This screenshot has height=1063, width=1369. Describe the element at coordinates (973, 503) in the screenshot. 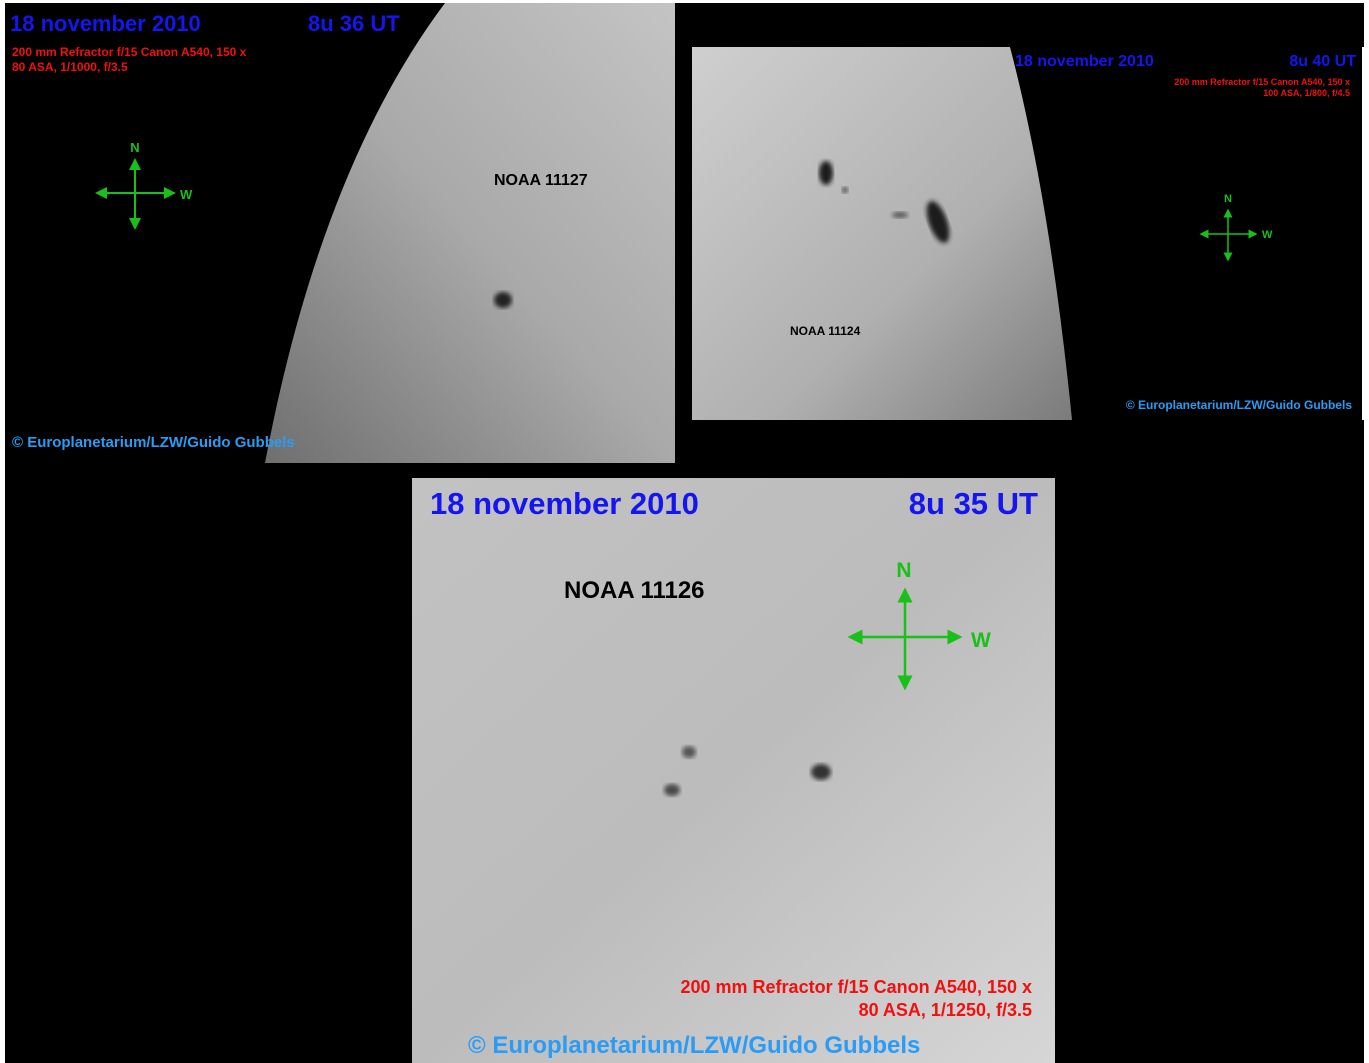

I see `time: 8u 35 UT` at that location.